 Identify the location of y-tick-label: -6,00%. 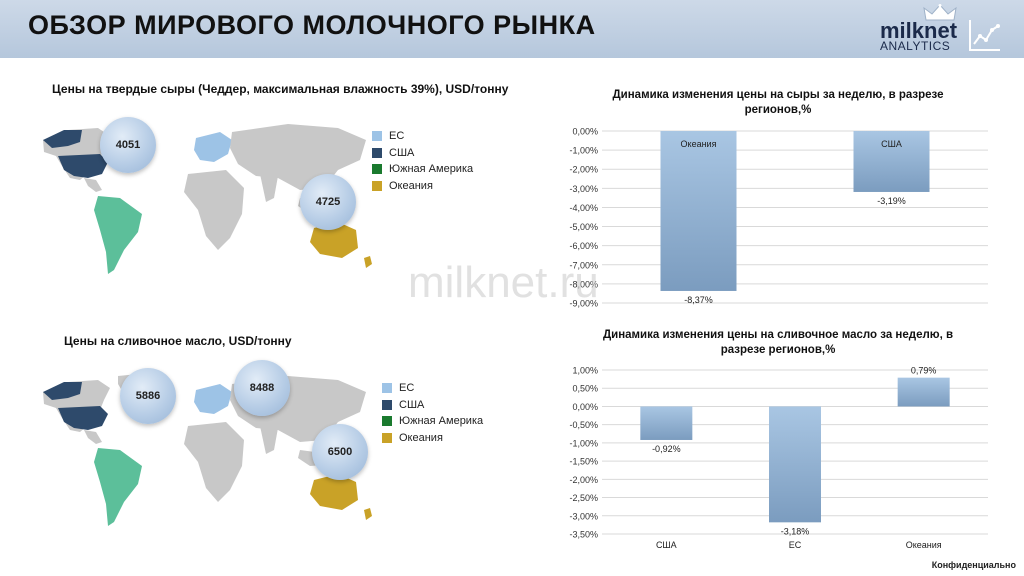
(583, 246).